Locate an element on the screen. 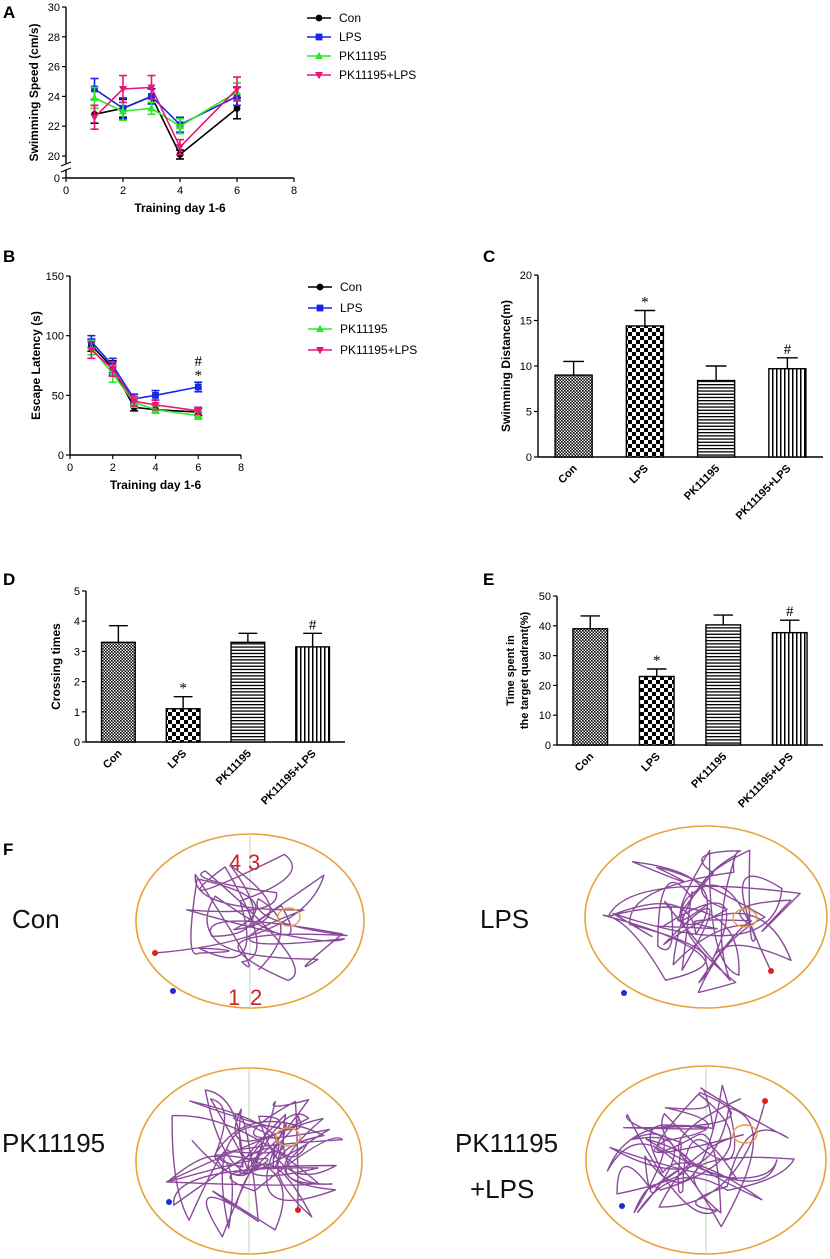 This screenshot has height=1259, width=830. series-line-con is located at coordinates (144, 378).